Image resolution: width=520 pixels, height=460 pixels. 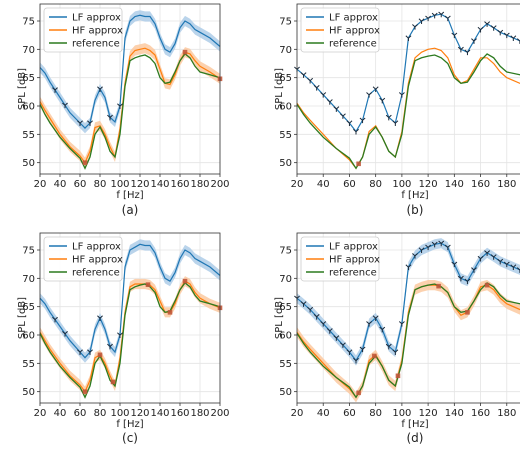 What do you see at coordinates (415, 210) in the screenshot?
I see `panel-caption: (b)` at bounding box center [415, 210].